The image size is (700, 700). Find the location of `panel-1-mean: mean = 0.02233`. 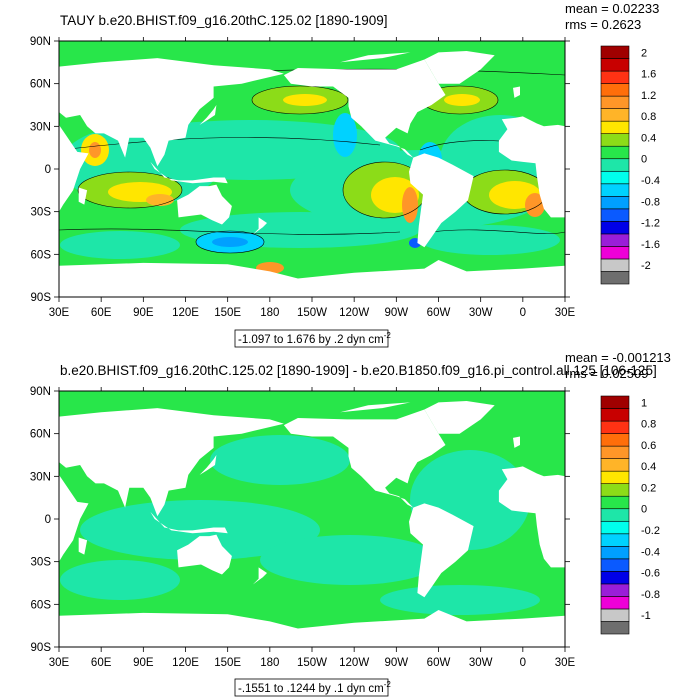

panel-1-mean: mean = 0.02233 is located at coordinates (612, 8).